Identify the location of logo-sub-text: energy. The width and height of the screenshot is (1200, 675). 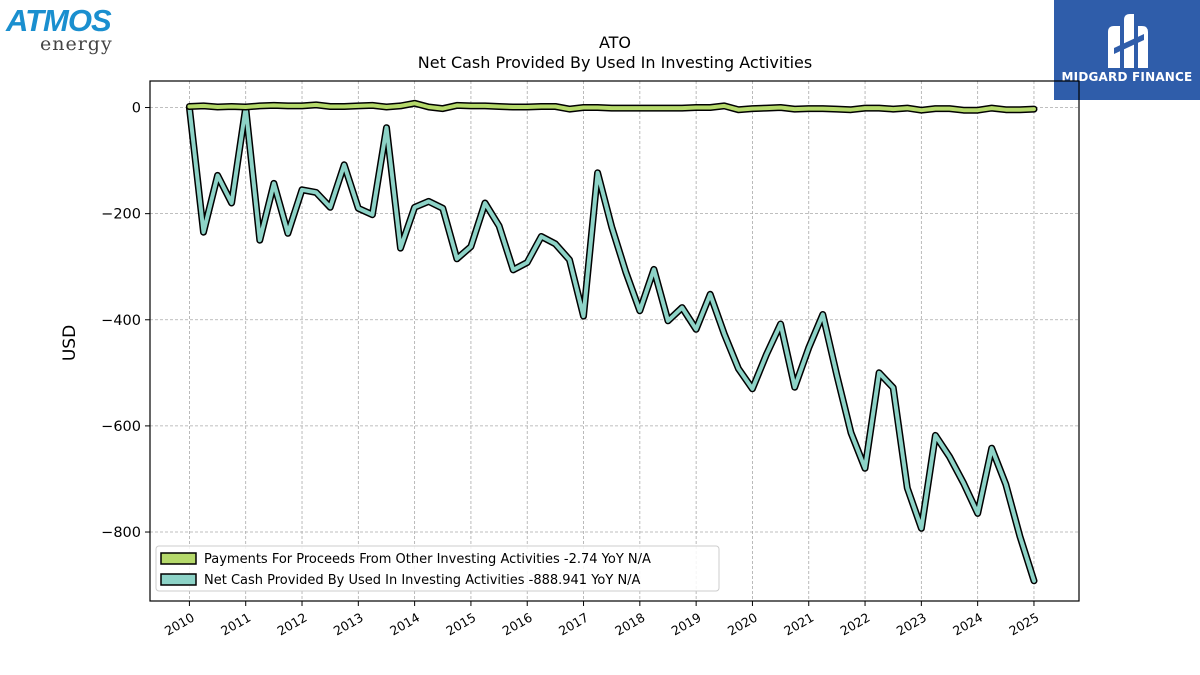
(76, 44).